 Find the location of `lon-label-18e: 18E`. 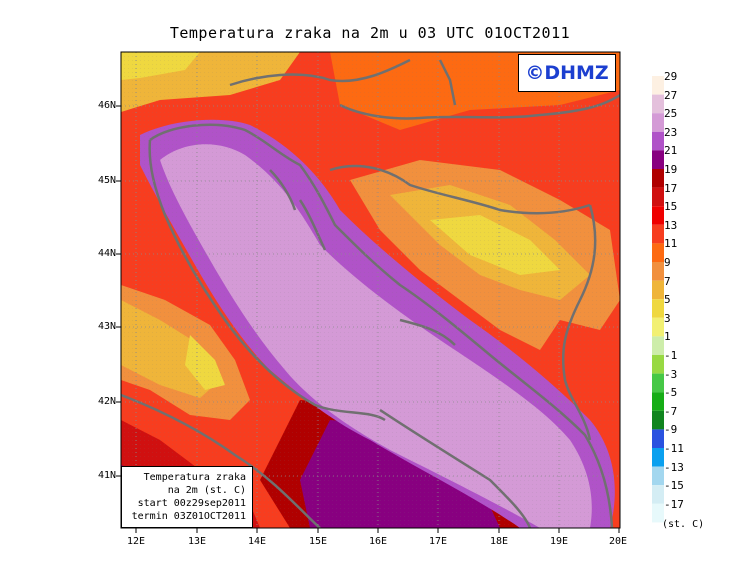

lon-label-18e: 18E is located at coordinates (499, 541).